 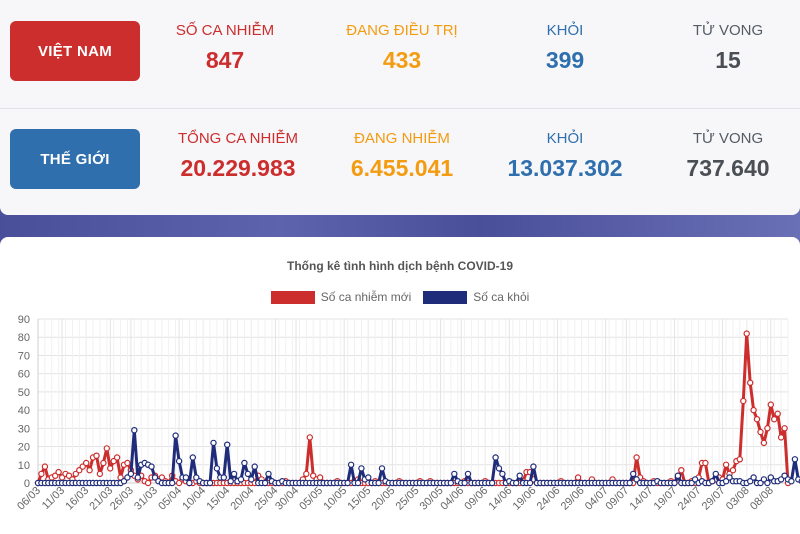 I want to click on x-tick-label: 11/03, so click(x=53, y=498).